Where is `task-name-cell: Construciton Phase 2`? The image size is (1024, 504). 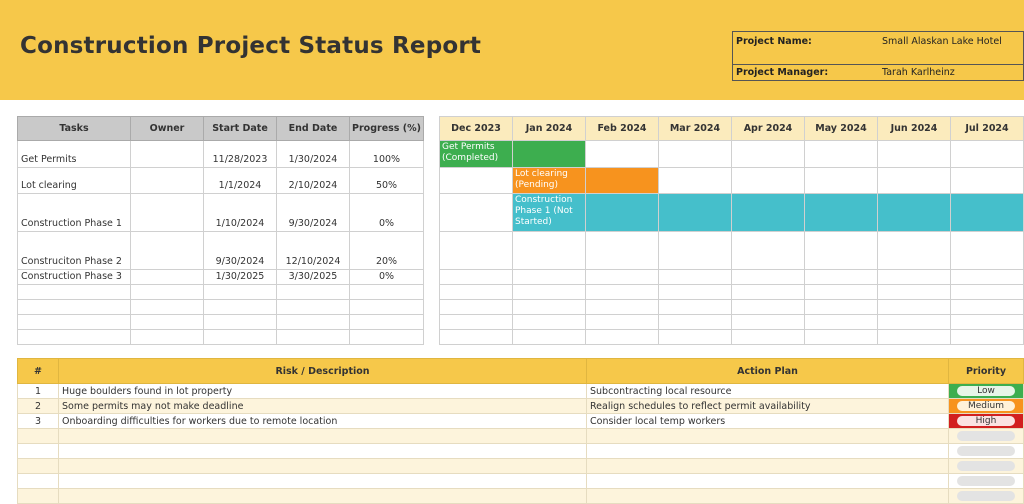
task-name-cell: Construciton Phase 2 is located at coordinates (74, 250).